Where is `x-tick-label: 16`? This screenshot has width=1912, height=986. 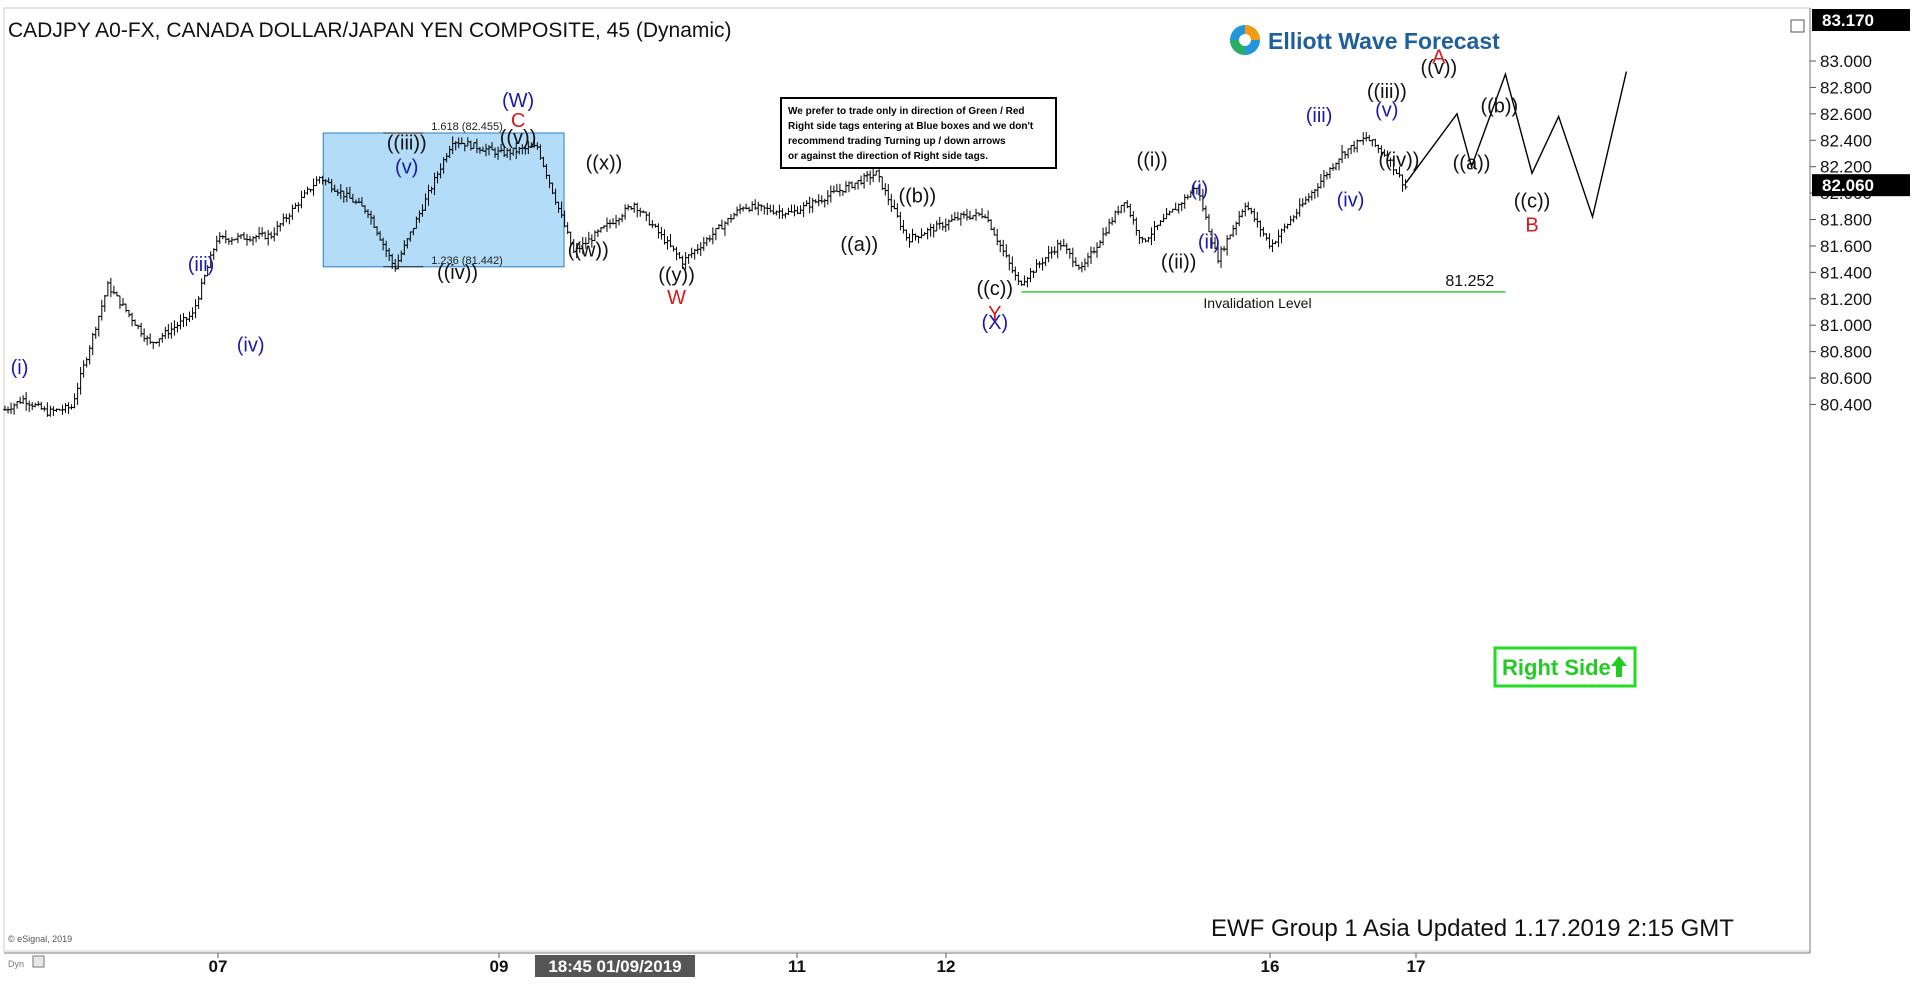 x-tick-label: 16 is located at coordinates (1270, 966).